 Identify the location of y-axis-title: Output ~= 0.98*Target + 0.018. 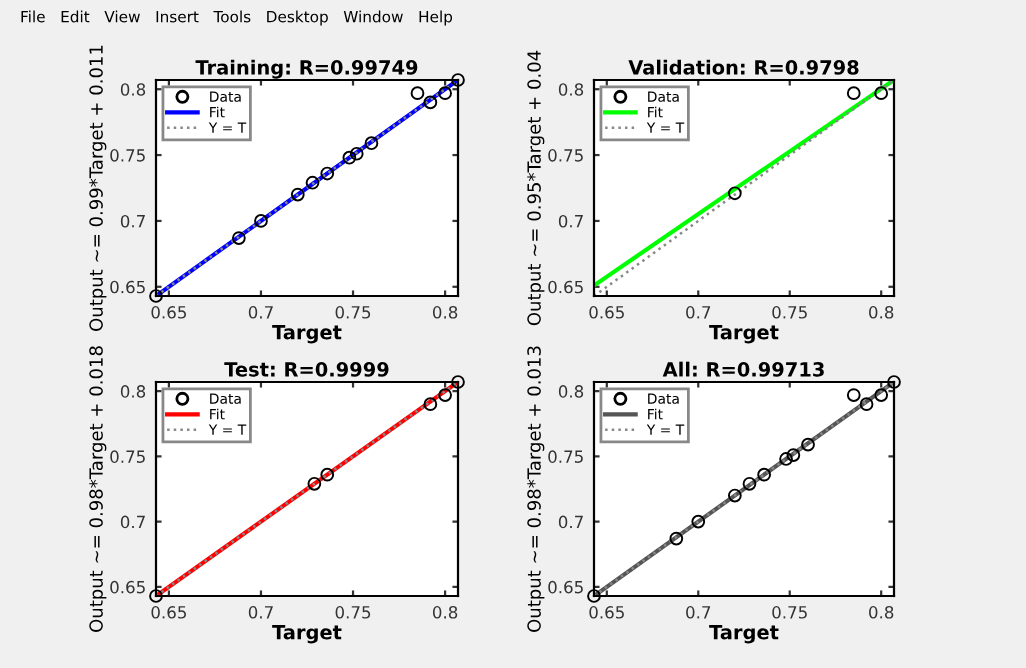
(98, 489).